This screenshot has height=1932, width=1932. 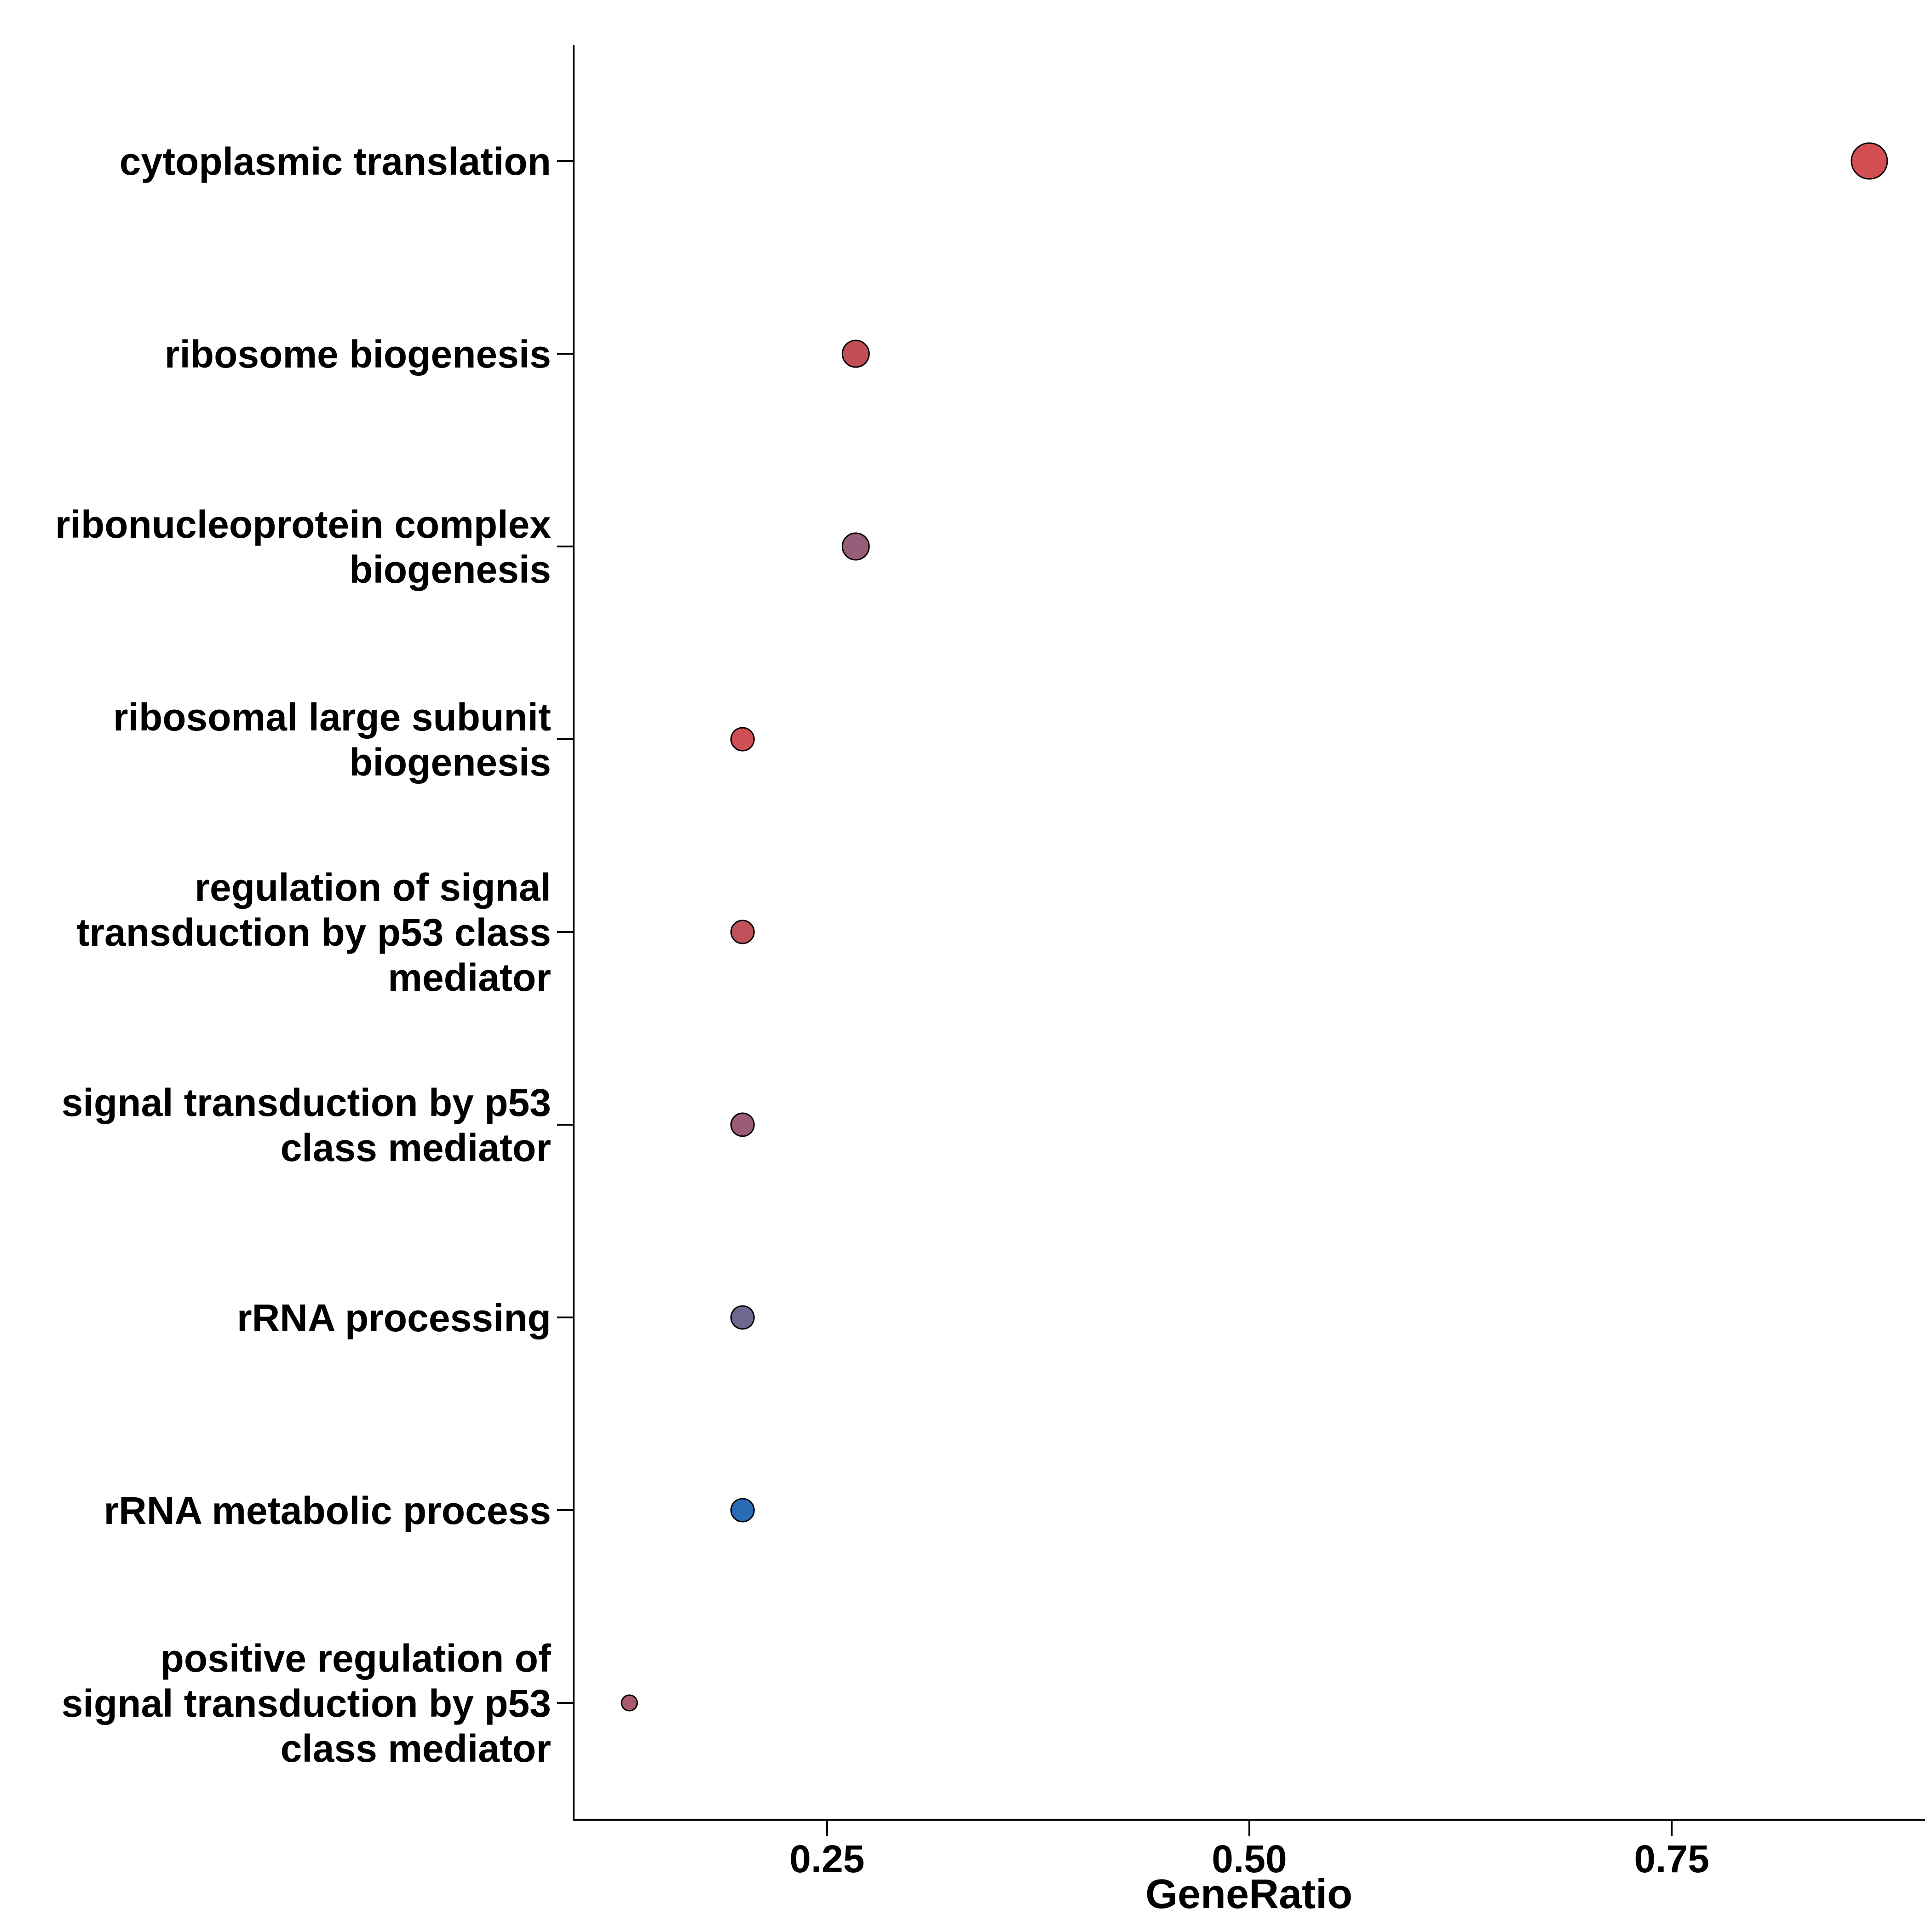 What do you see at coordinates (306, 1125) in the screenshot?
I see `y-tick-label: signal transduction by p53 class mediator` at bounding box center [306, 1125].